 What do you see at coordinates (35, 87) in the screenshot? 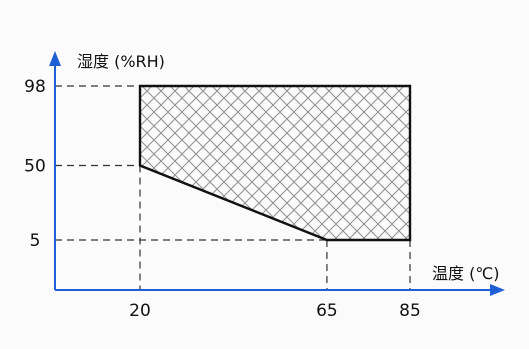
I see `y-tick-label-98: 98` at bounding box center [35, 87].